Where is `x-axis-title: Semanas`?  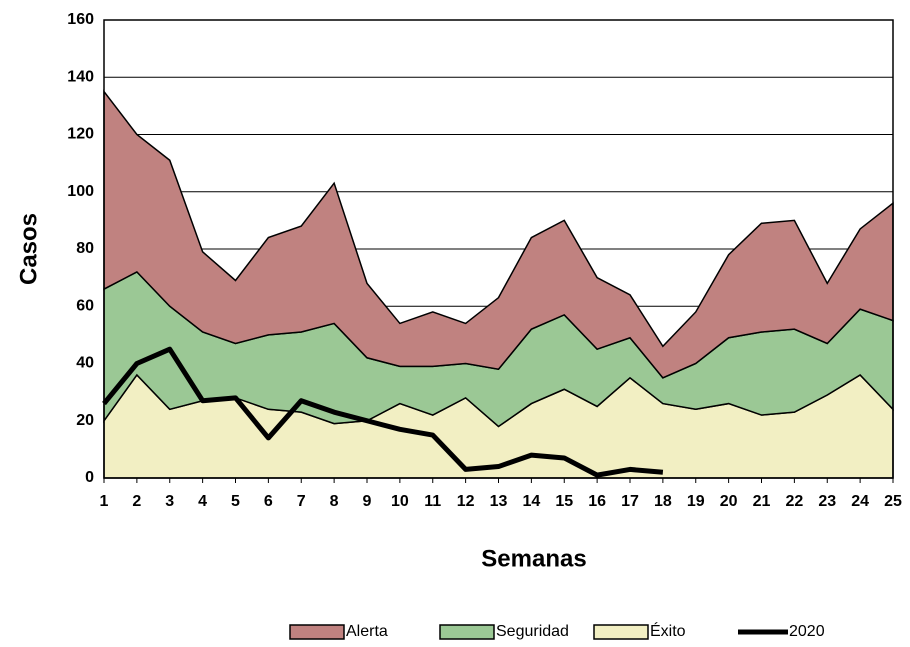
x-axis-title: Semanas is located at coordinates (533, 558).